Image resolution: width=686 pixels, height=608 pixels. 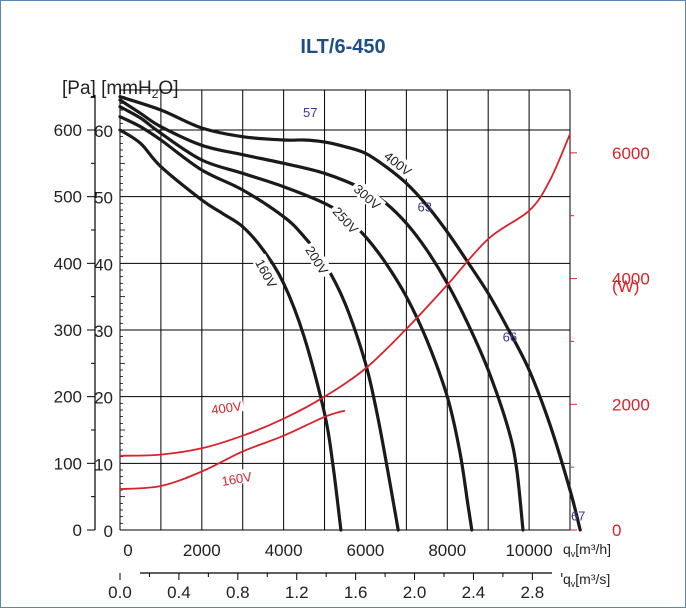 I want to click on m3h-tick-label: 6000, so click(x=366, y=550).